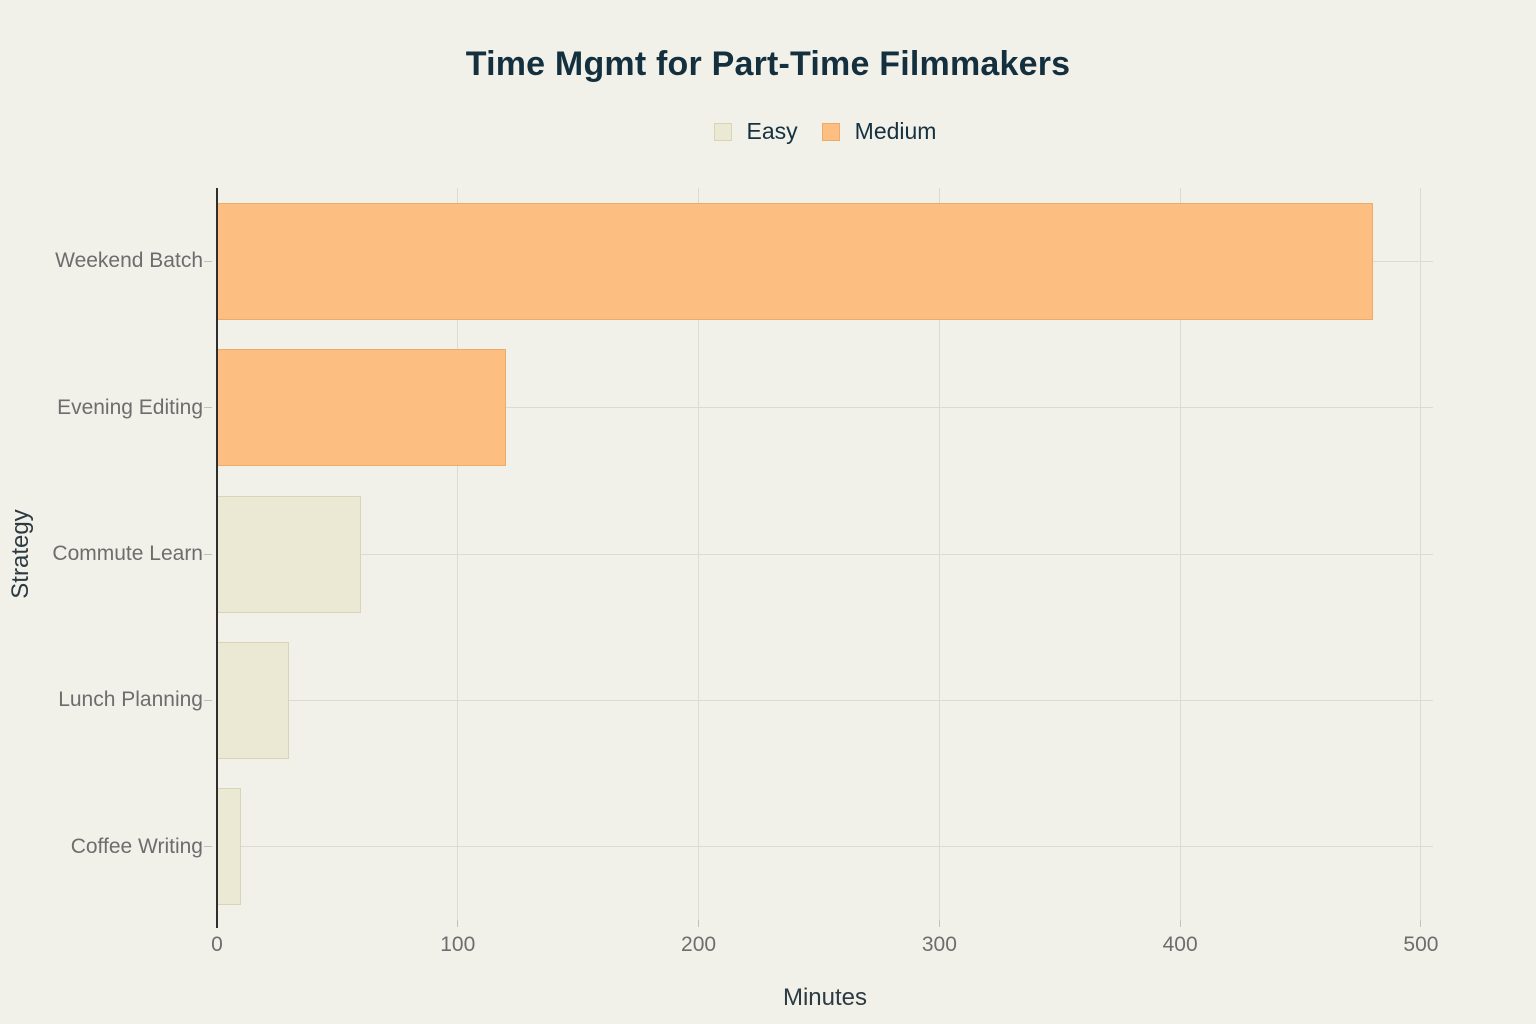 This screenshot has width=1536, height=1024. What do you see at coordinates (130, 700) in the screenshot?
I see `category-label-3: Lunch Planning` at bounding box center [130, 700].